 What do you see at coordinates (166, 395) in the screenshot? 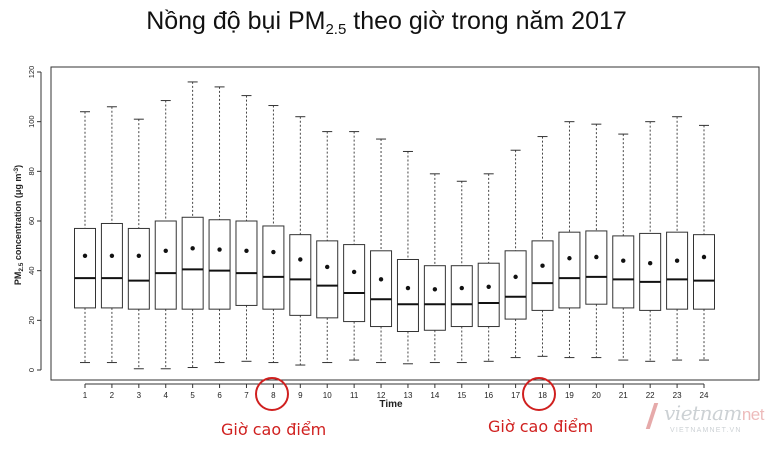
I see `x-tick-label: 4` at bounding box center [166, 395].